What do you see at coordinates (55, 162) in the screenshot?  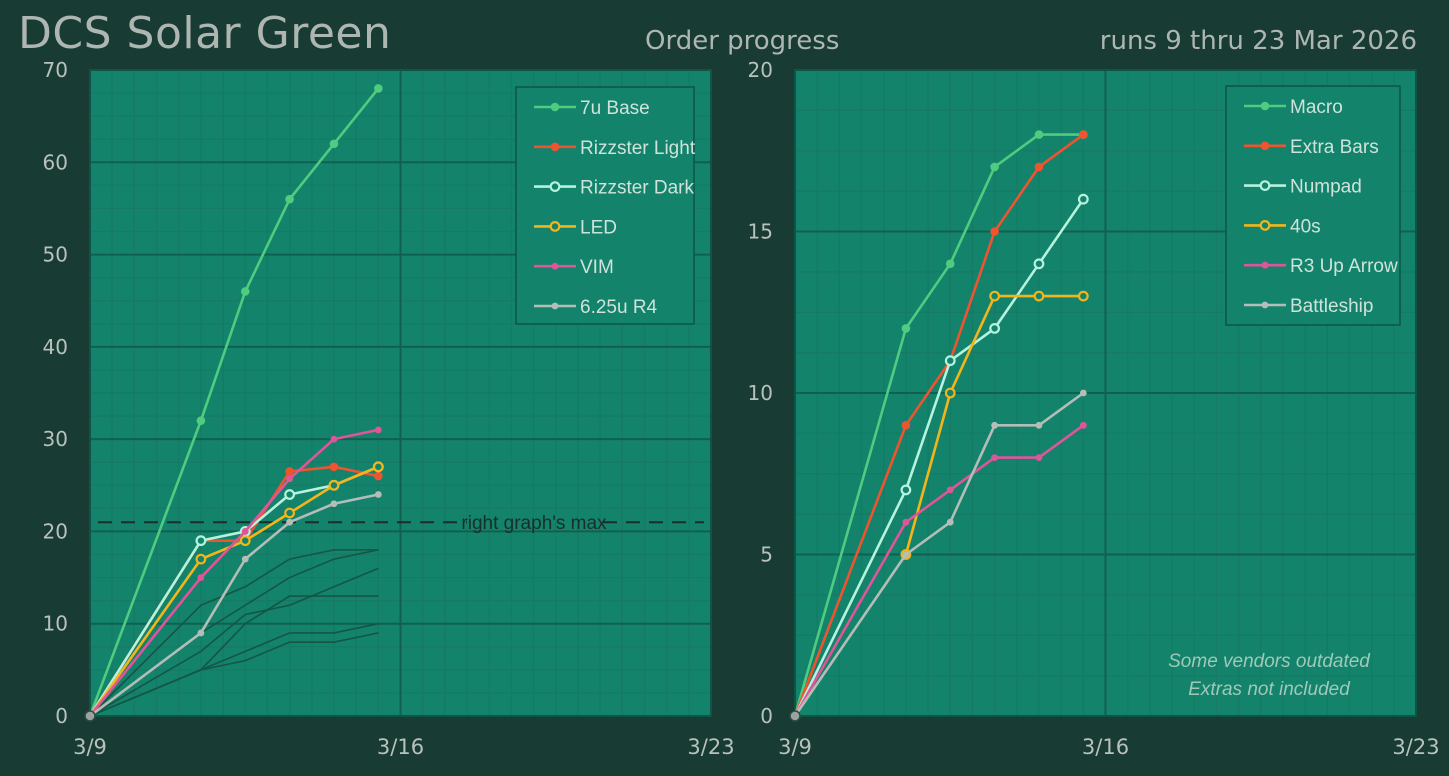 I see `y-tick-label: 60` at bounding box center [55, 162].